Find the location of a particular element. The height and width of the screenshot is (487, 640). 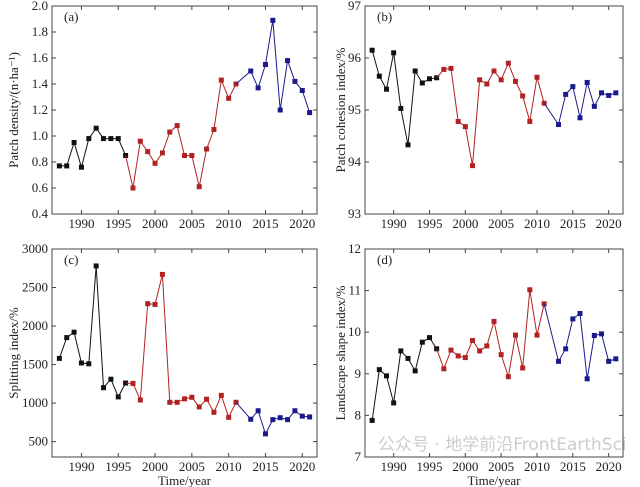

y-tick-label: 0.8 is located at coordinates (40, 161).